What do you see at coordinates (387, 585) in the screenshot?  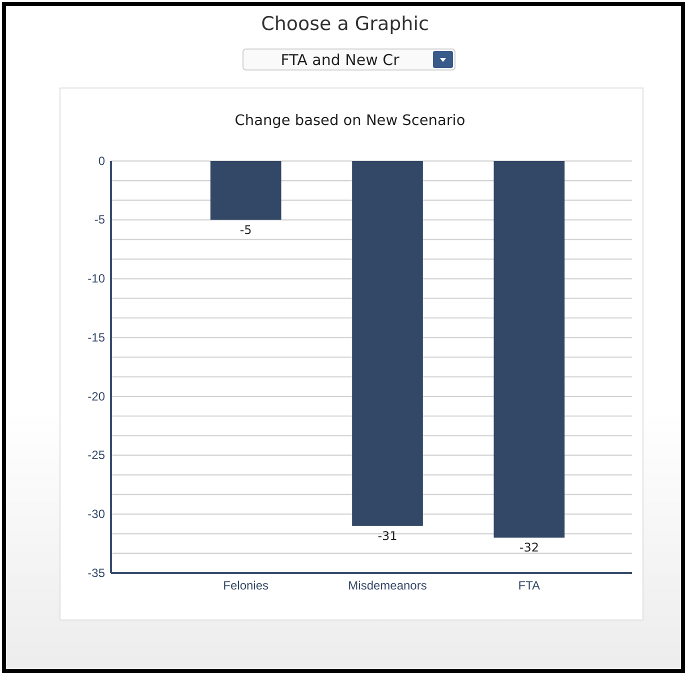 I see `x-tick-label: Misdemeanors` at bounding box center [387, 585].